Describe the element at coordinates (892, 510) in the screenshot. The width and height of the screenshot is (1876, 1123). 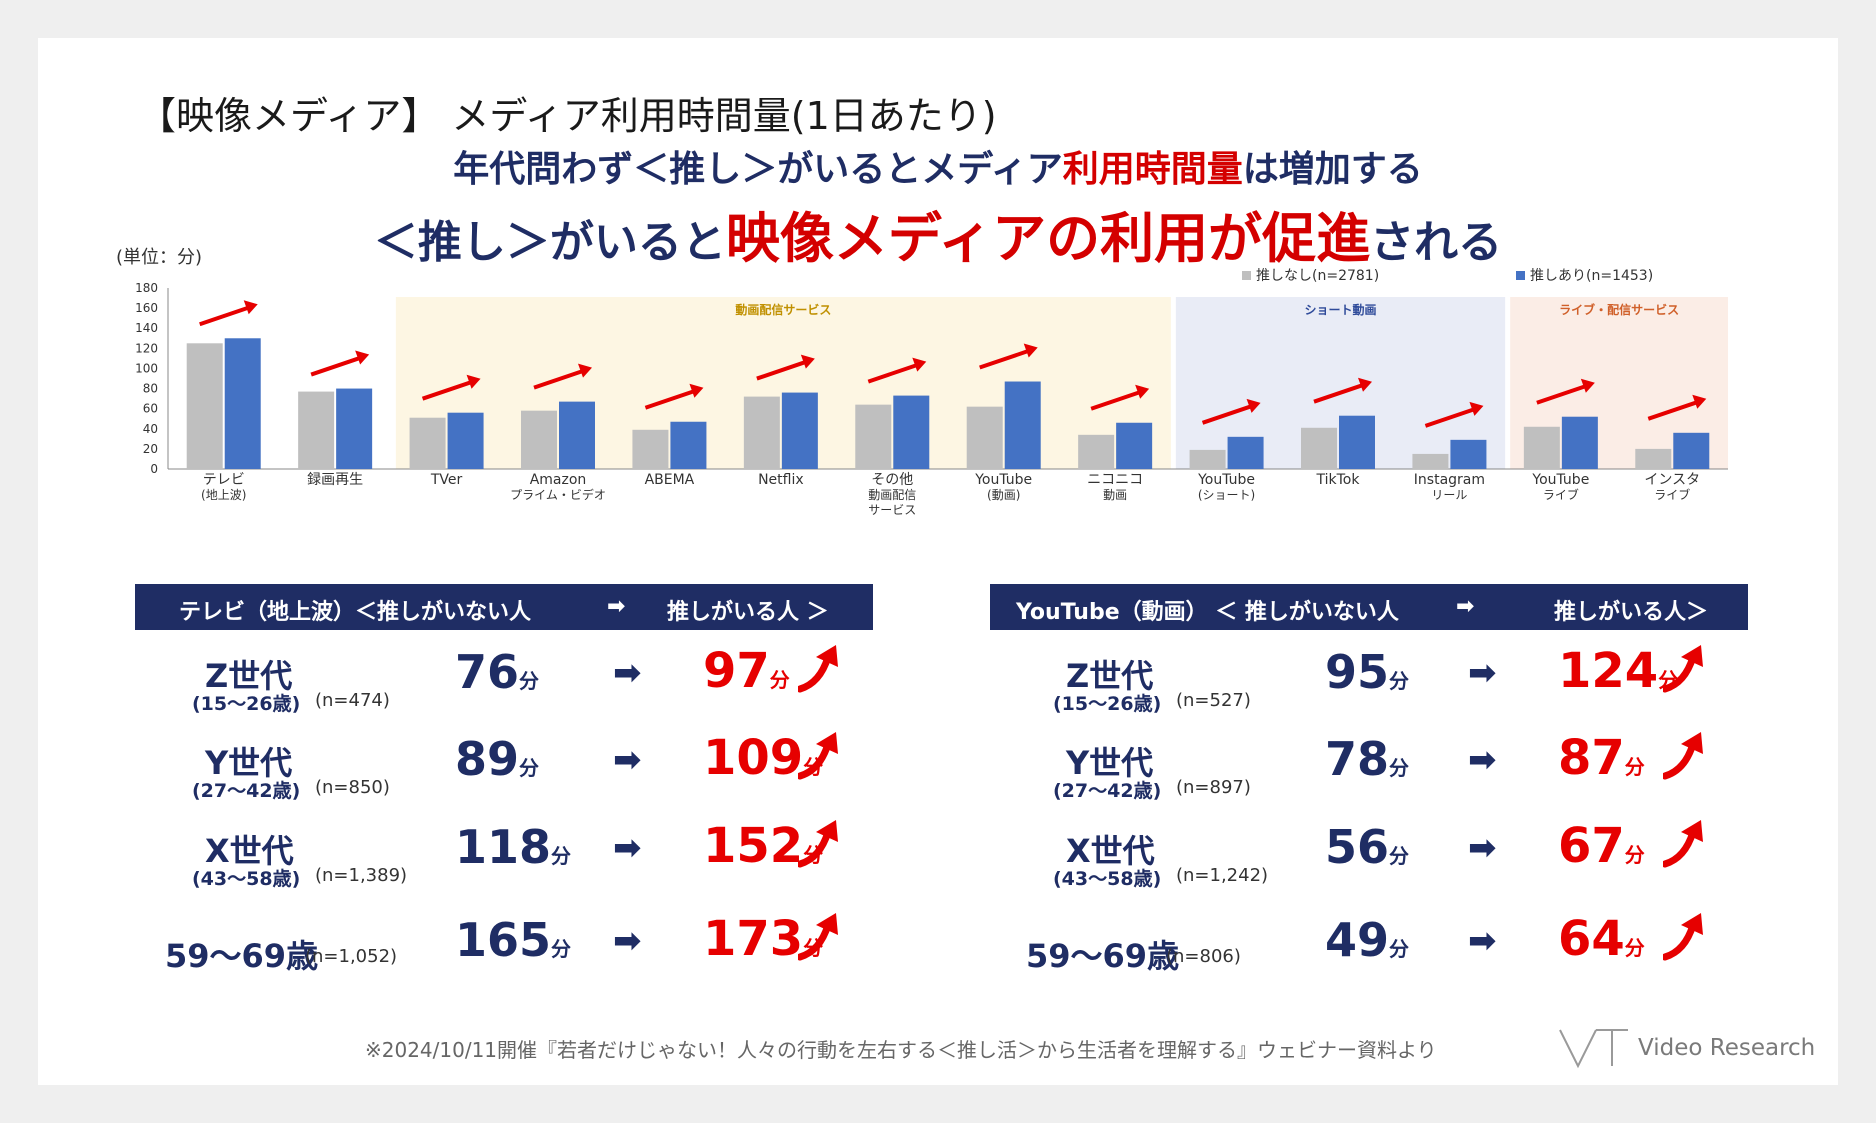
I see `category-label: サービス` at that location.